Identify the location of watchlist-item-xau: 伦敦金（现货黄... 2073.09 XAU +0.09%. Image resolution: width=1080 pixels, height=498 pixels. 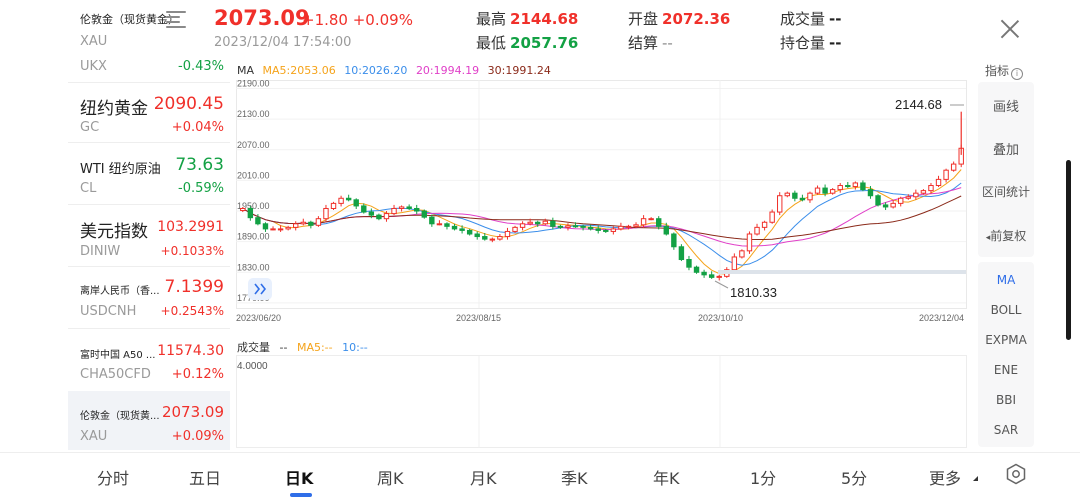
(149, 420).